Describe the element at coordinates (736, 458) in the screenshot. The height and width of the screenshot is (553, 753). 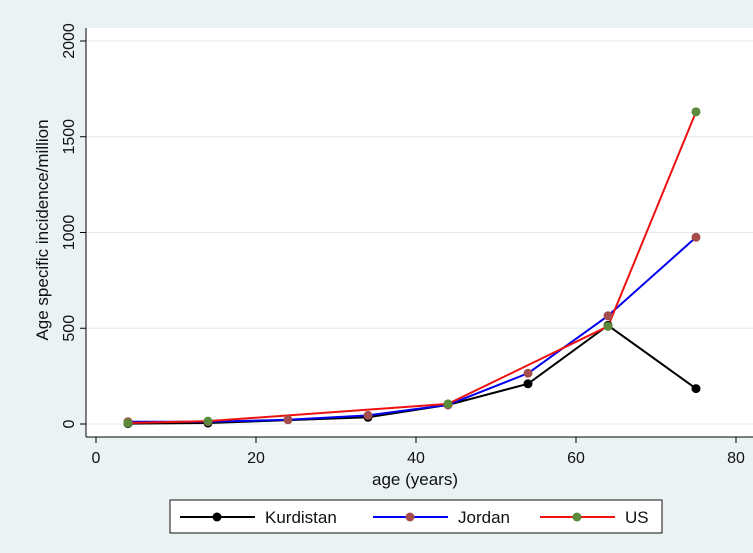
I see `x-tick-label: 80` at that location.